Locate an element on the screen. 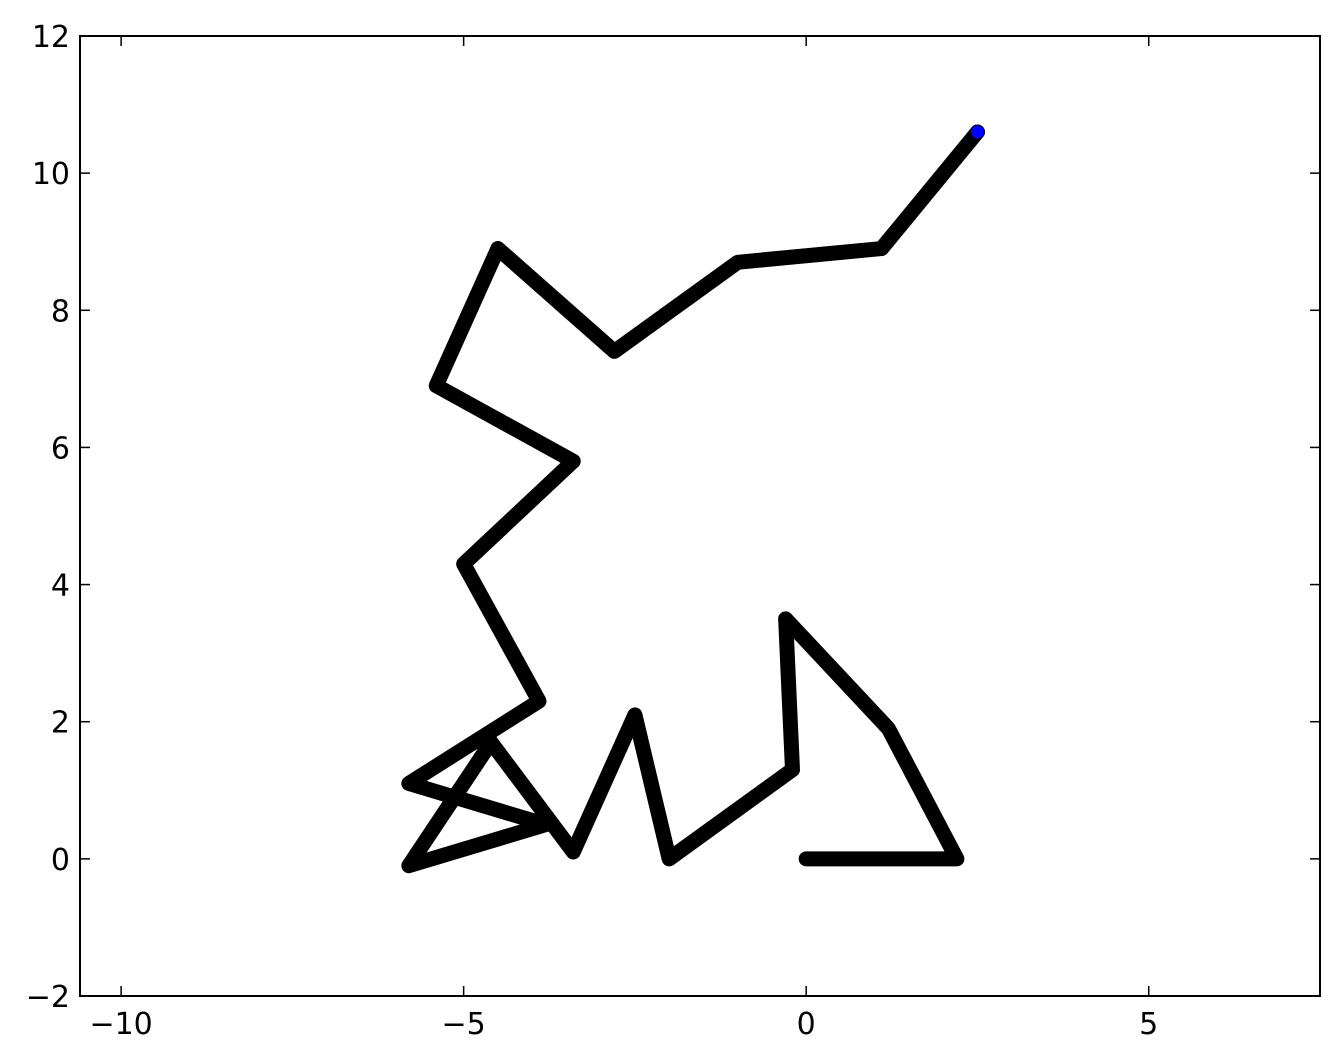  y-tick-label: −2 is located at coordinates (48, 997).